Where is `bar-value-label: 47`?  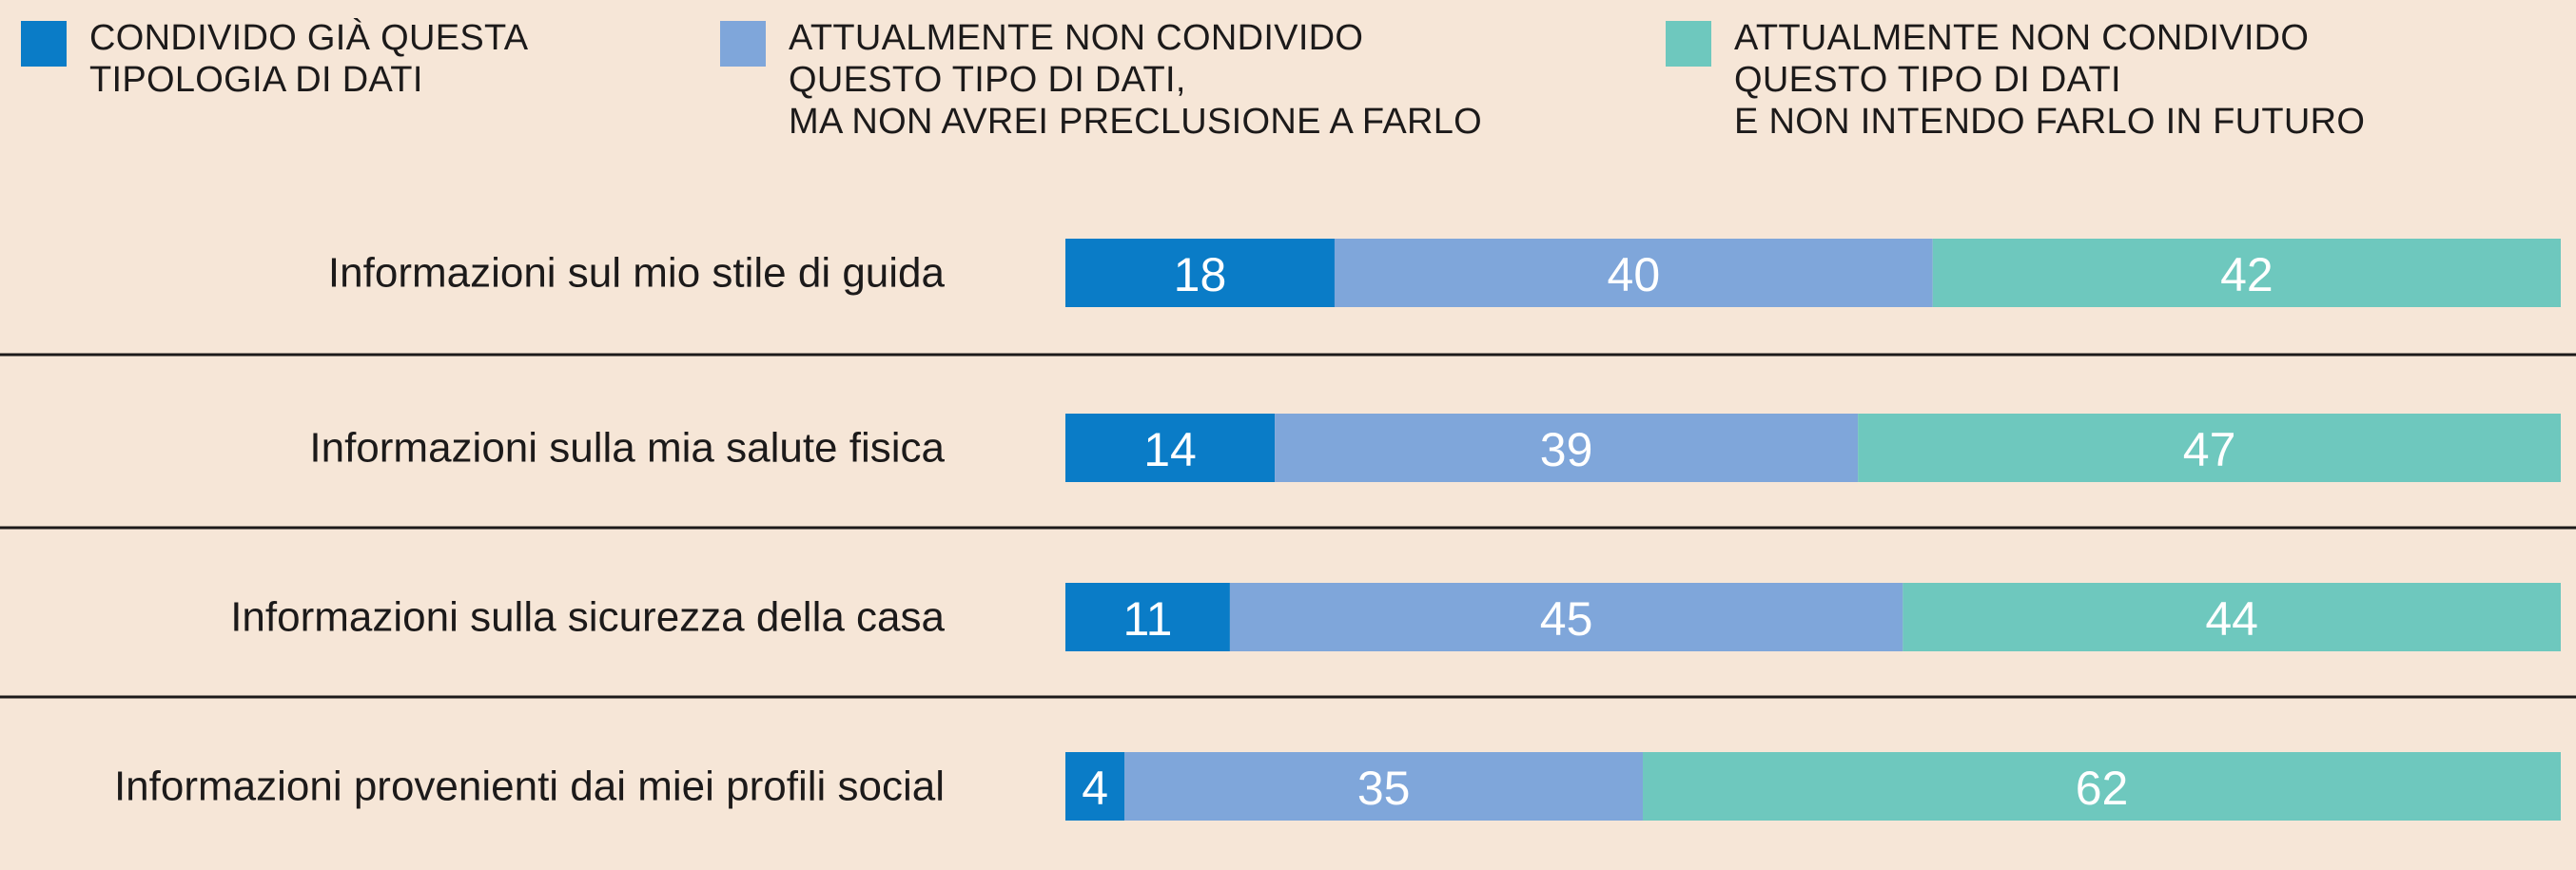
bar-value-label: 47 is located at coordinates (2210, 449).